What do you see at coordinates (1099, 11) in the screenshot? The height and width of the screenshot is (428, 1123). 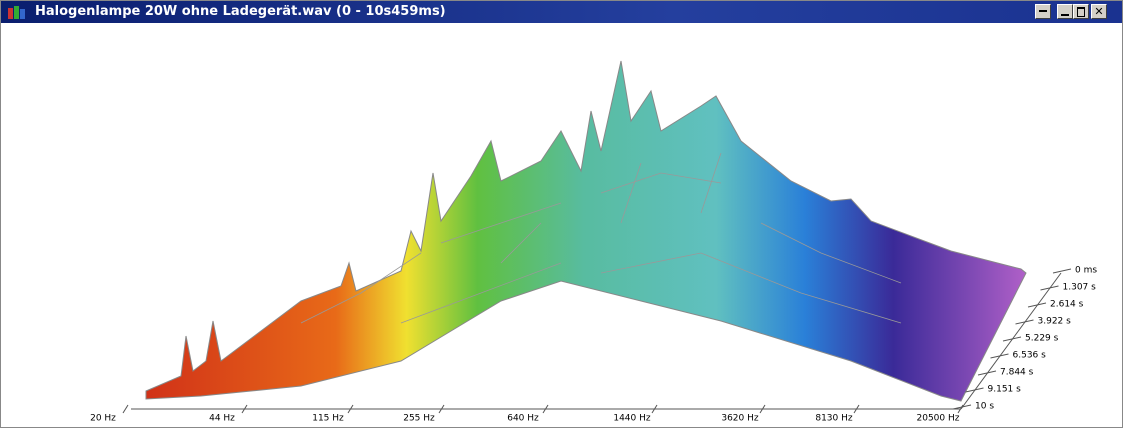 I see `close-button: ✕` at bounding box center [1099, 11].